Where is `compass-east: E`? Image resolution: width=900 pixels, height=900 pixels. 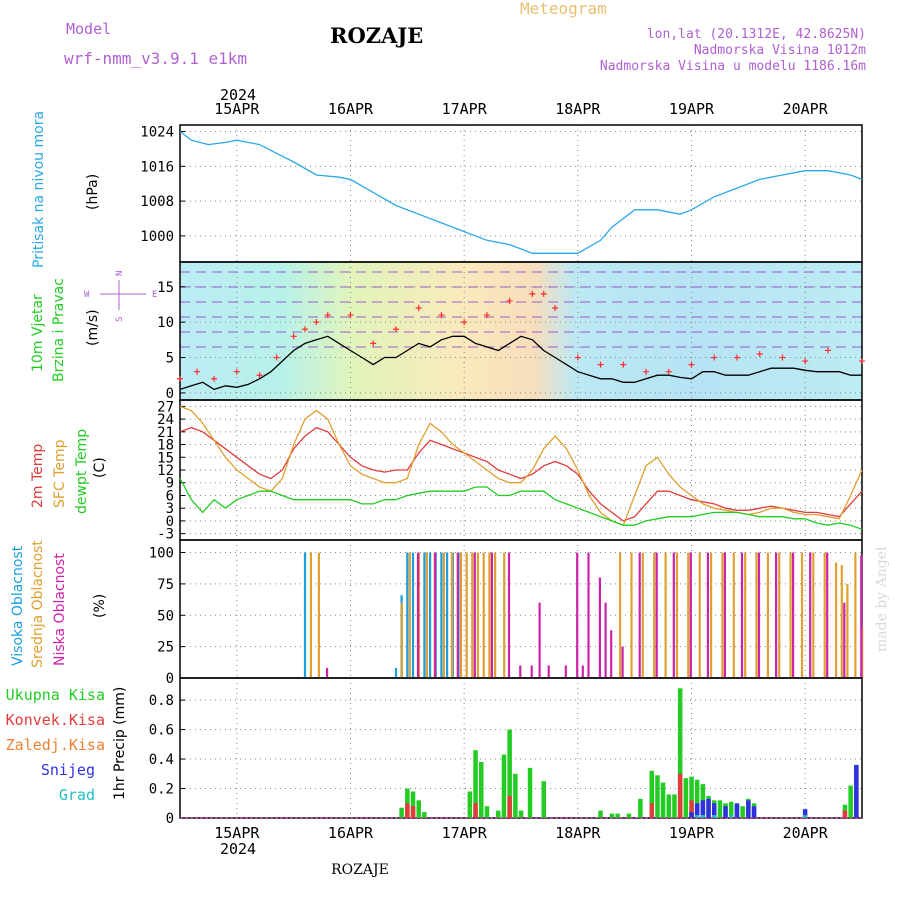
compass-east: E is located at coordinates (154, 295).